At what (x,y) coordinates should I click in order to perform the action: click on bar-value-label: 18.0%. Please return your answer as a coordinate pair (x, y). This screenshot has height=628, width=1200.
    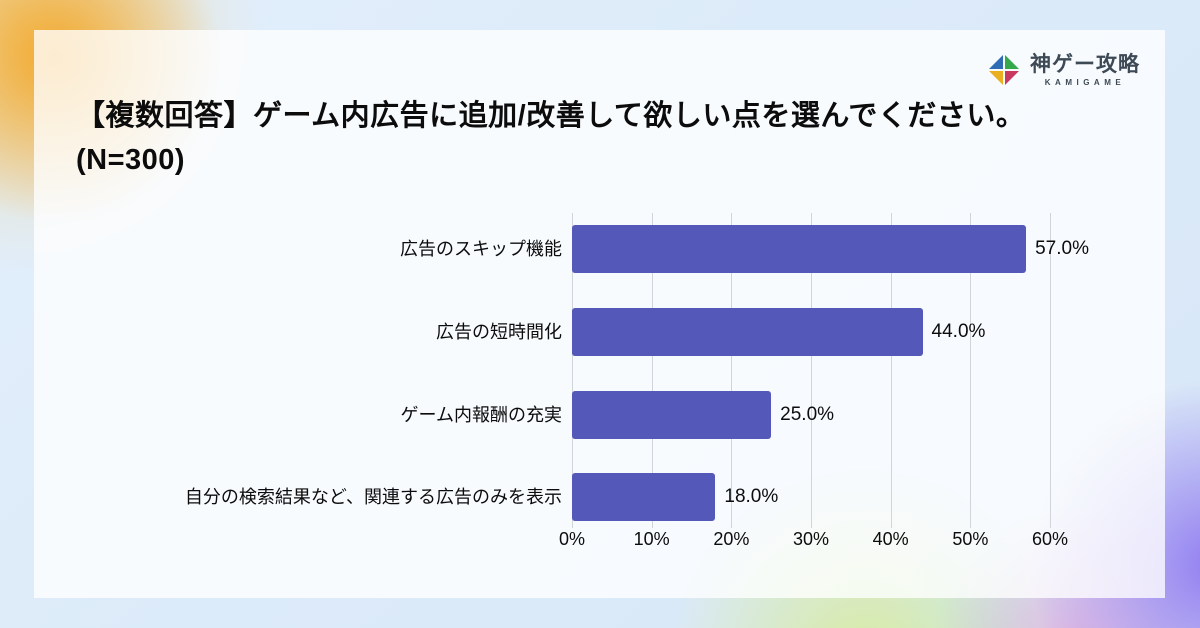
    Looking at the image, I should click on (751, 497).